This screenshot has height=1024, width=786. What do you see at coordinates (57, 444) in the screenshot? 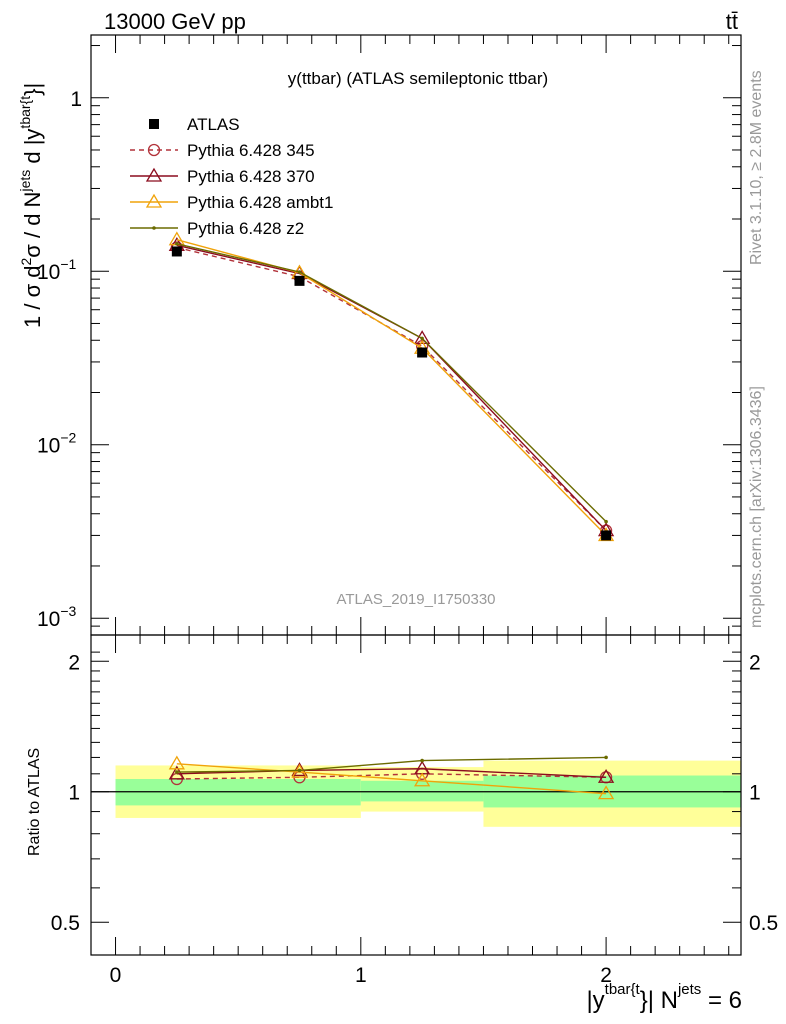
I see `y-tick-label-2: 10⁻²` at bounding box center [57, 444].